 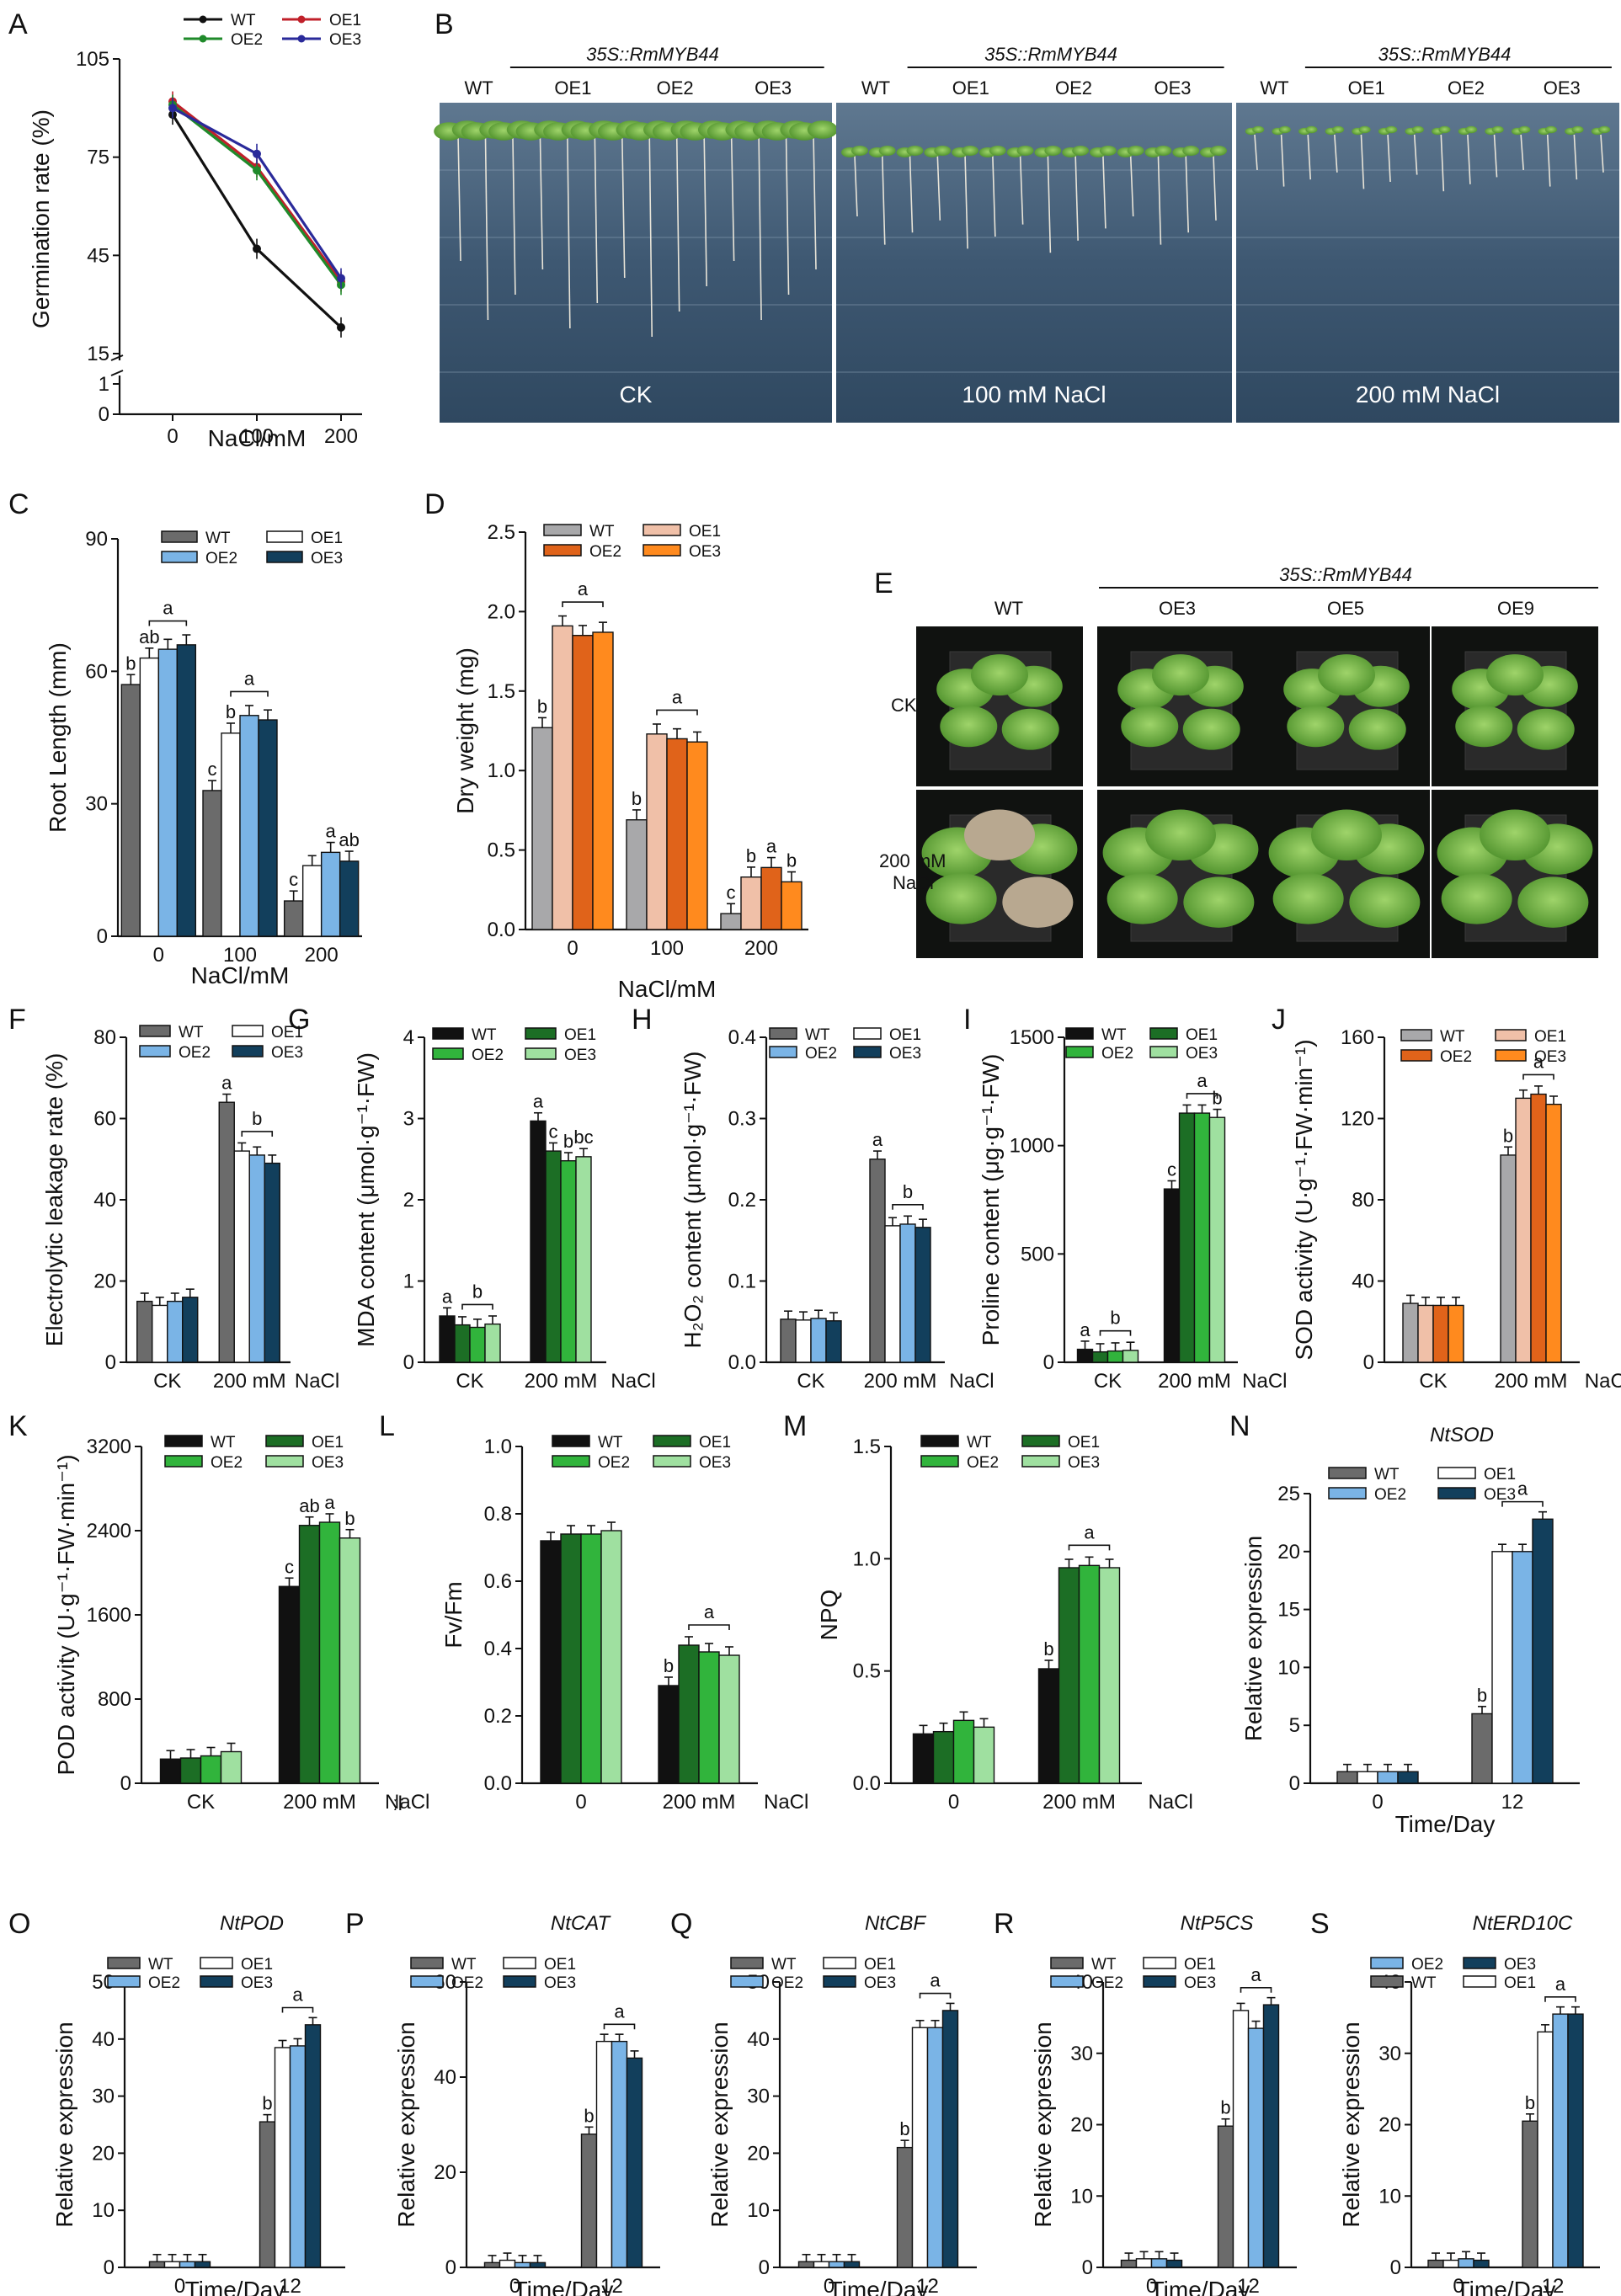 What do you see at coordinates (501, 532) in the screenshot?
I see `y-tick-label: 2.5` at bounding box center [501, 532].